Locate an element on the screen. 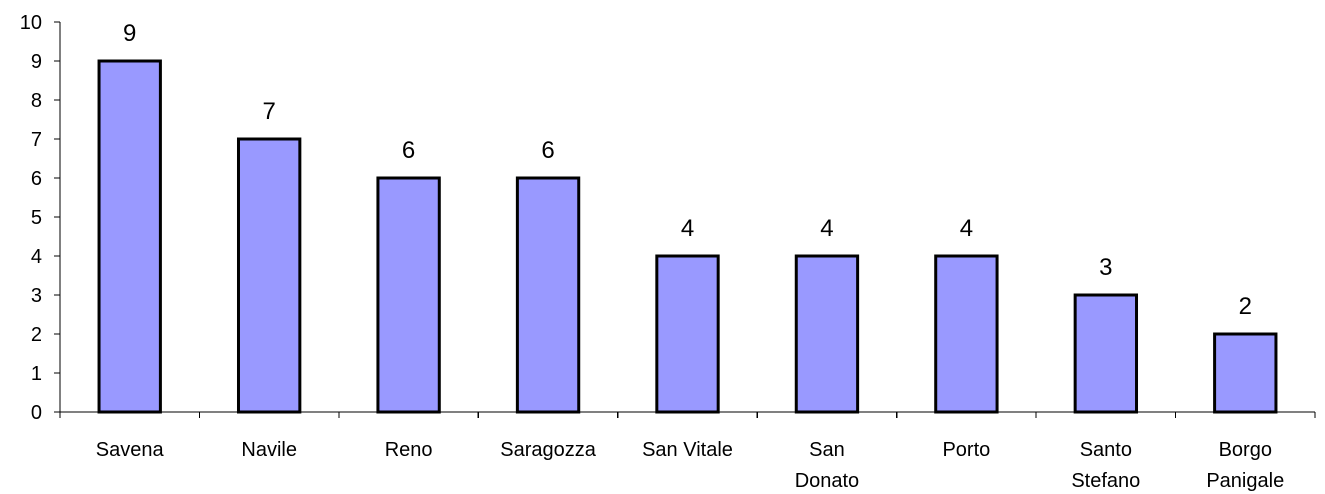 This screenshot has height=494, width=1325. x-tick-label: Borgo Panigale is located at coordinates (1245, 465).